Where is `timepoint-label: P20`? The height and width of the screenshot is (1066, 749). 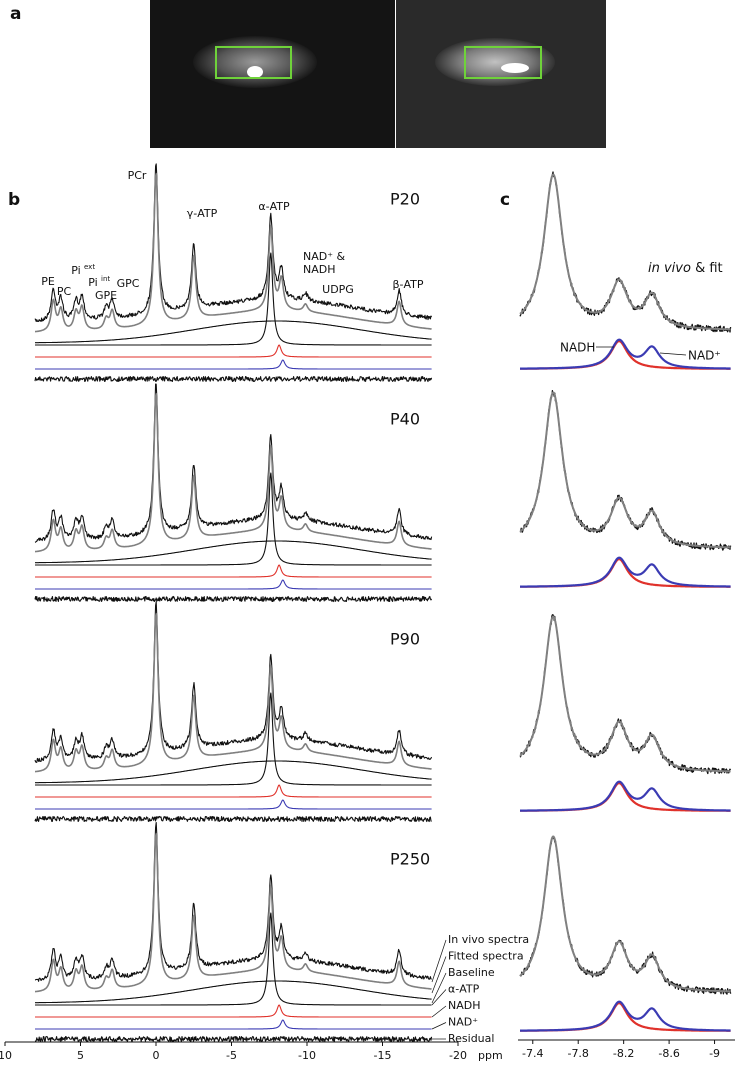
timepoint-label: P20 is located at coordinates (405, 199).